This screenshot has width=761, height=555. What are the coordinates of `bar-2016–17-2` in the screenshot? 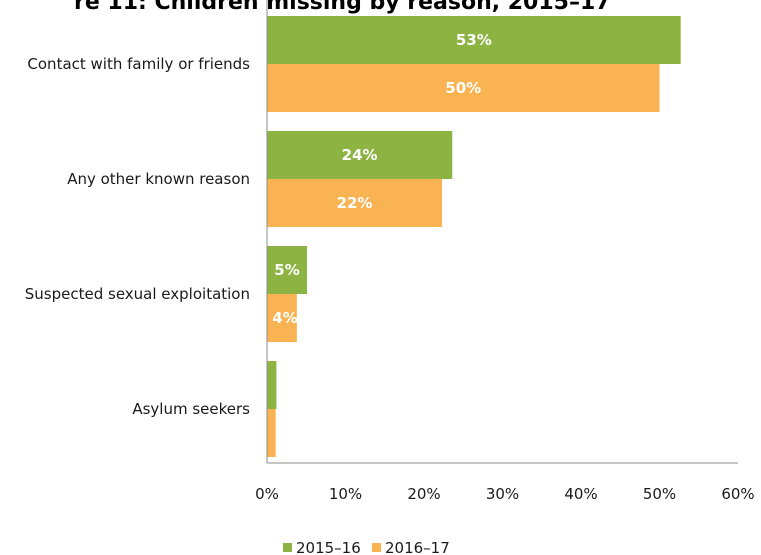 It's located at (282, 318).